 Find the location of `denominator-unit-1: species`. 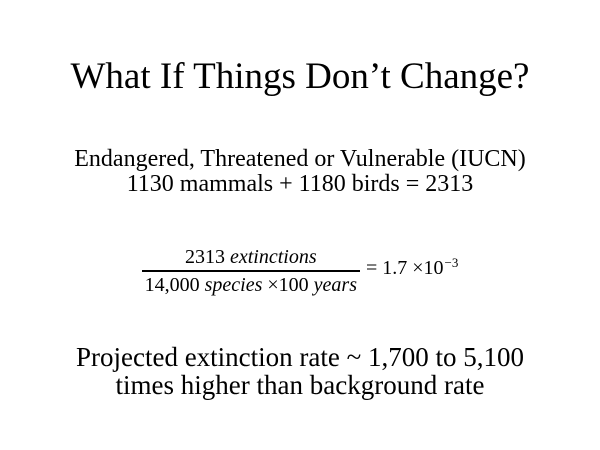

denominator-unit-1: species is located at coordinates (233, 285).